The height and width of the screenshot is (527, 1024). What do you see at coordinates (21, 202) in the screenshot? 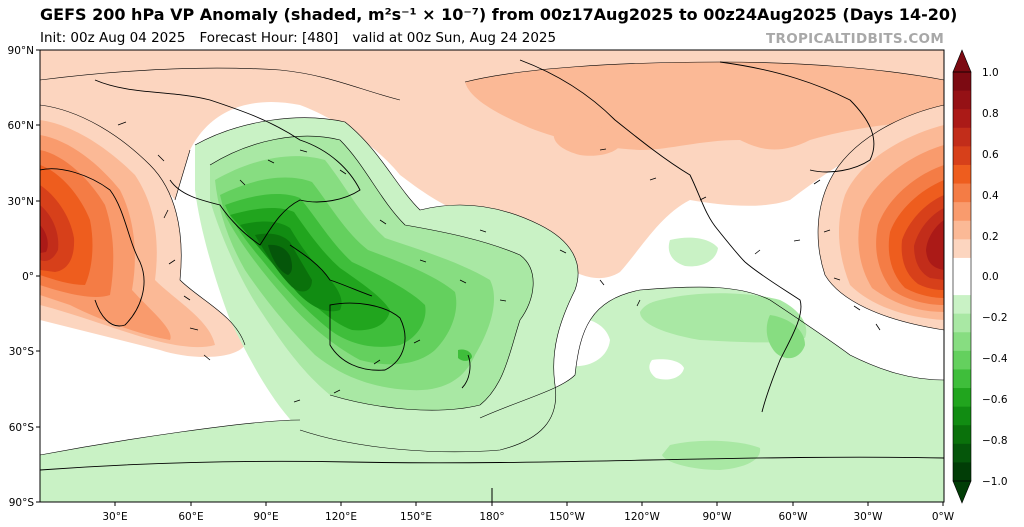
I see `lat-label: 30°N` at bounding box center [21, 202].